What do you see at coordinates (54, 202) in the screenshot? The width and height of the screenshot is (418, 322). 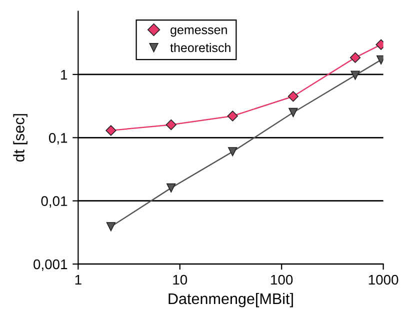 I see `y-tick-label: 0,01` at bounding box center [54, 202].